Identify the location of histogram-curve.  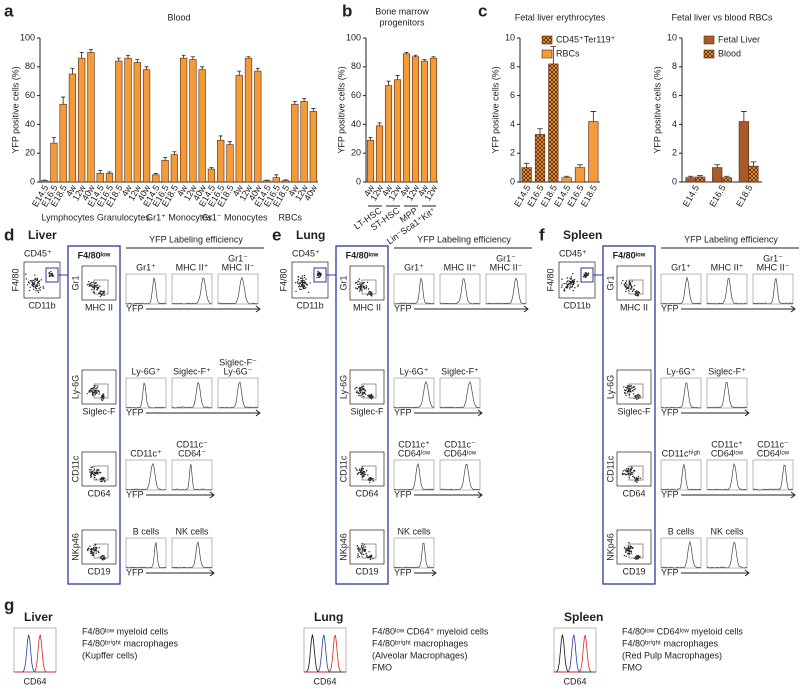
(681, 477).